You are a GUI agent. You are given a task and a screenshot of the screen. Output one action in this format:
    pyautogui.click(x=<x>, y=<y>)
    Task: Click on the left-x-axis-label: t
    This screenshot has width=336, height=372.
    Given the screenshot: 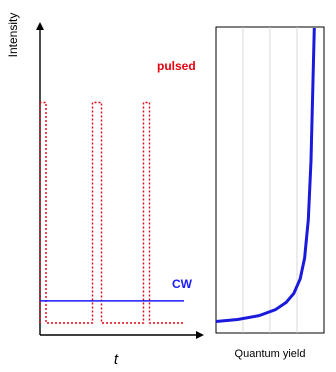 What is the action you would take?
    pyautogui.click(x=116, y=359)
    